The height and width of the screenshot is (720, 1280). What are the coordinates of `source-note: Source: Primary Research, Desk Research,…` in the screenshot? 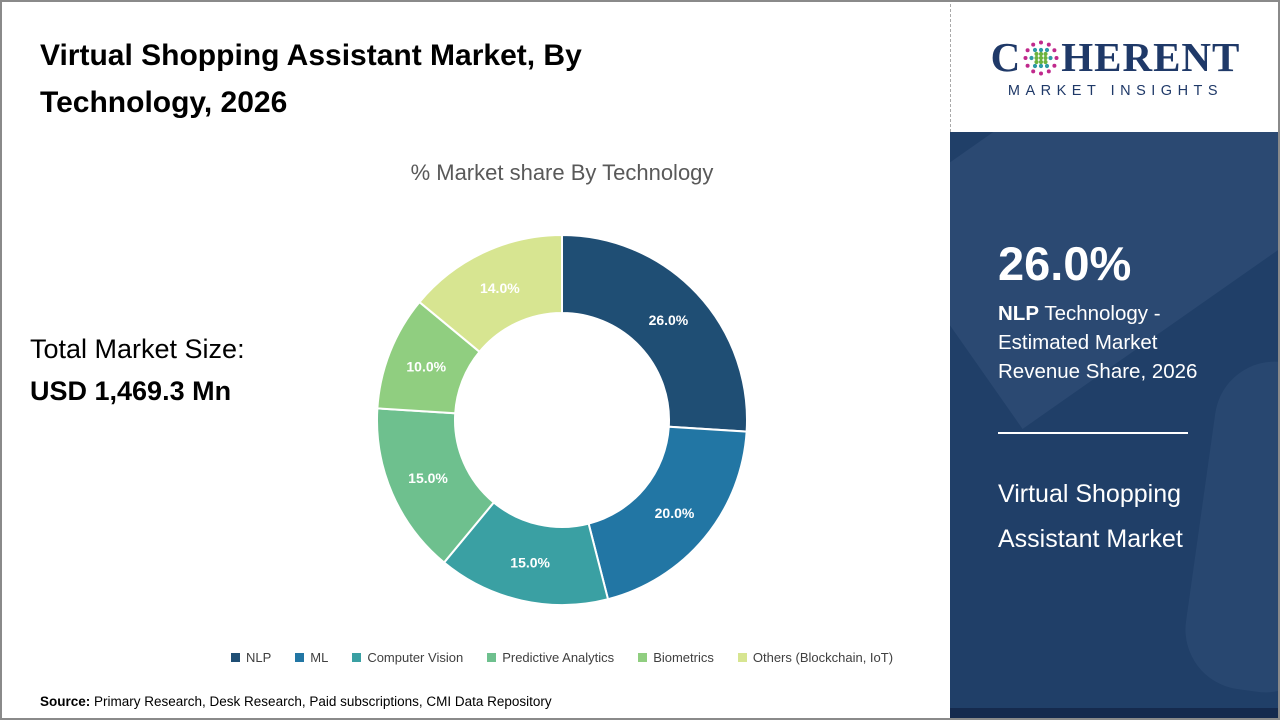 It's located at (296, 701).